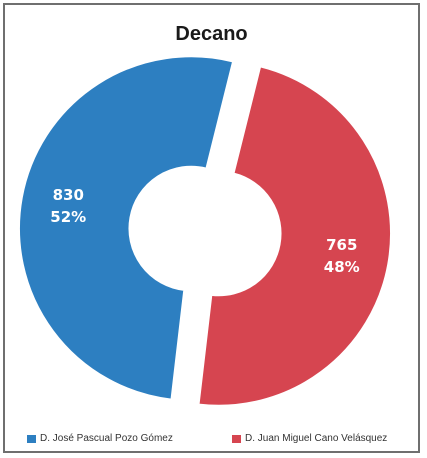 This screenshot has height=458, width=427. Describe the element at coordinates (106, 438) in the screenshot. I see `legend-label-series-0: D. José Pascual Pozo Gómez` at that location.